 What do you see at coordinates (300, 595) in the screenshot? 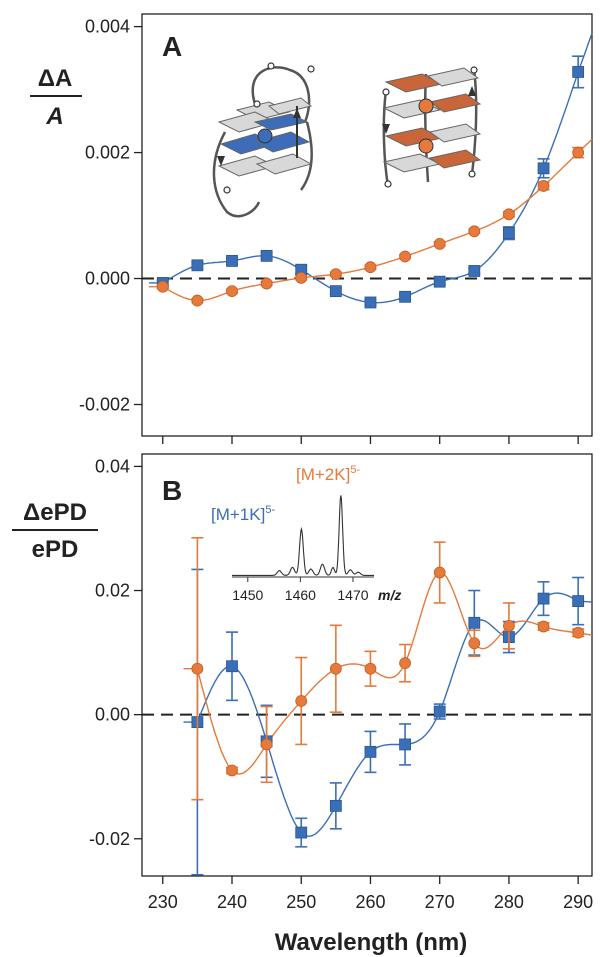
I see `inset-x-tick-label: 1460` at bounding box center [300, 595].